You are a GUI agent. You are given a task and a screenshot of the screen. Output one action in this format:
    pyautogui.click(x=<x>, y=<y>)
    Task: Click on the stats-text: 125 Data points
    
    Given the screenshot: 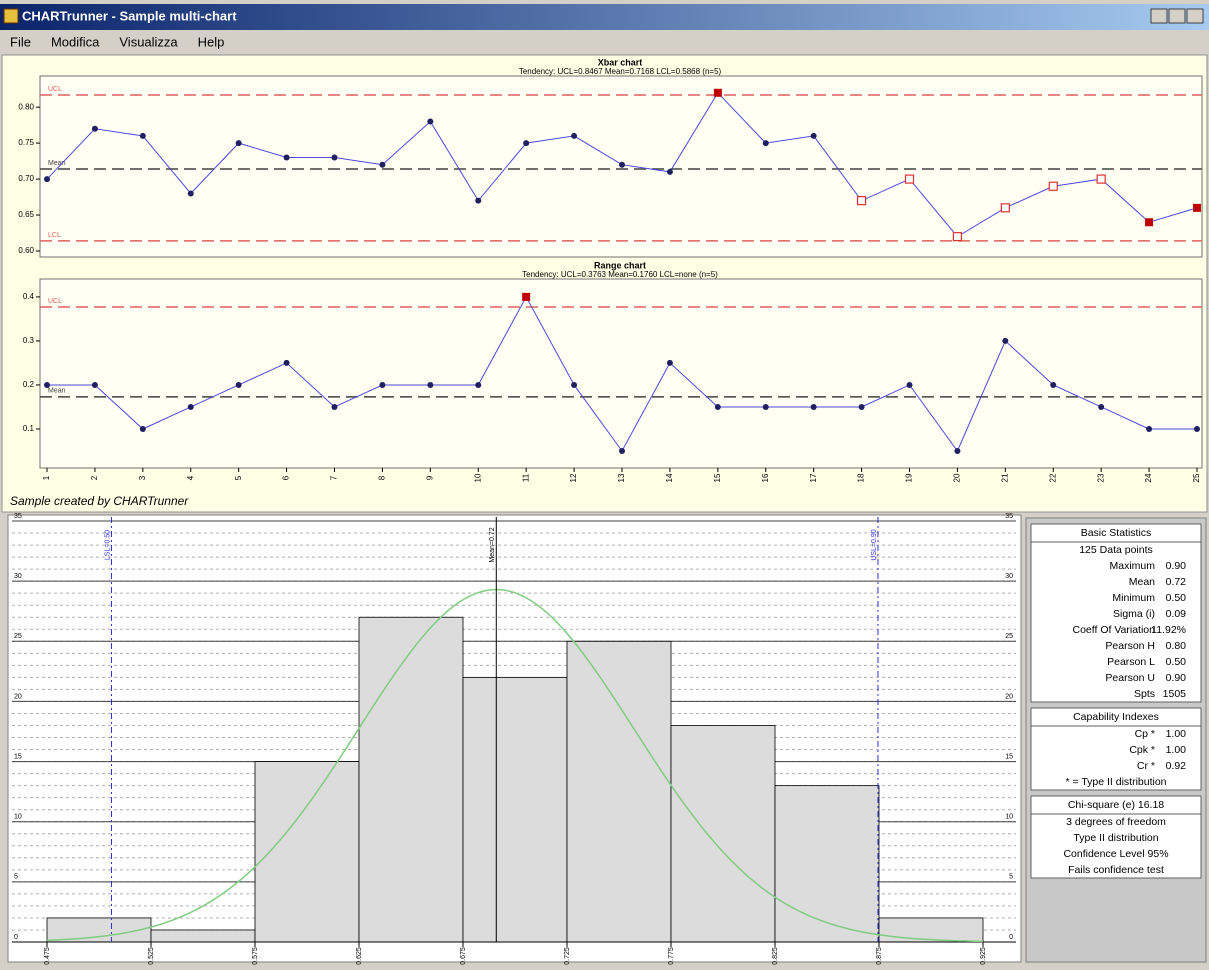 What is the action you would take?
    pyautogui.click(x=1116, y=550)
    